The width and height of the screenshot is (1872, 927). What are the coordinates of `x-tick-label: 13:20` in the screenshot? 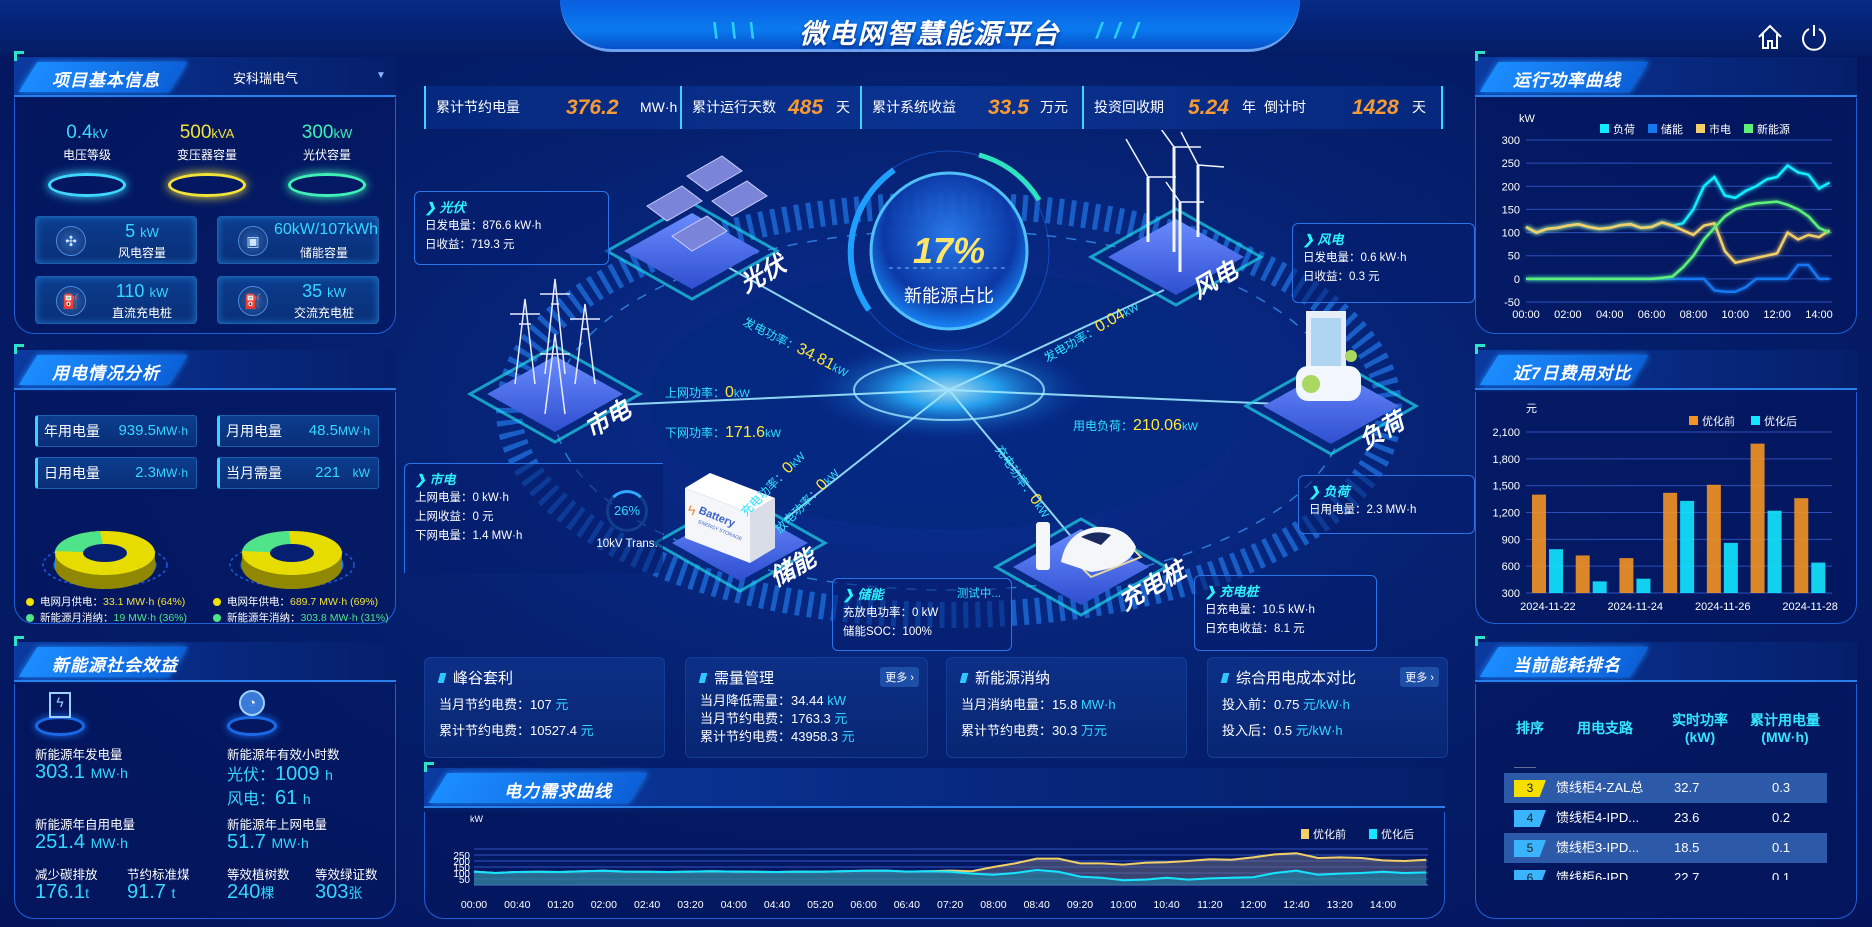 It's located at (1340, 905).